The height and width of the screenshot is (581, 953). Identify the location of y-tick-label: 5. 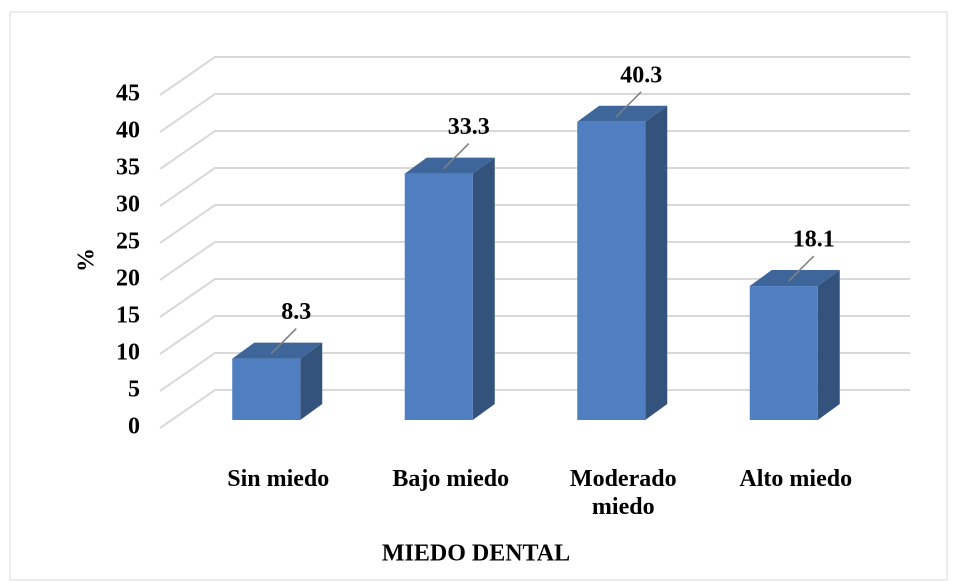
(134, 390).